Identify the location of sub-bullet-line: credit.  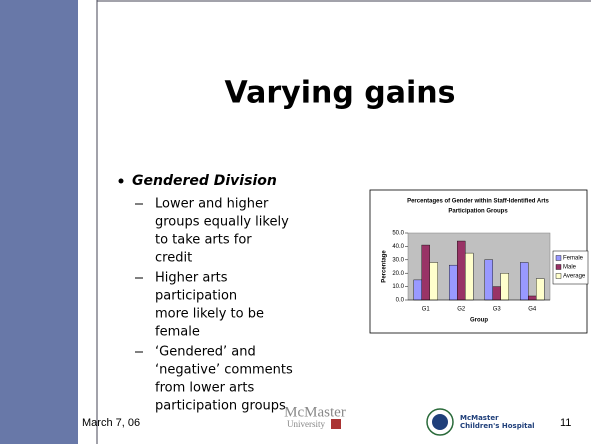
(173, 258).